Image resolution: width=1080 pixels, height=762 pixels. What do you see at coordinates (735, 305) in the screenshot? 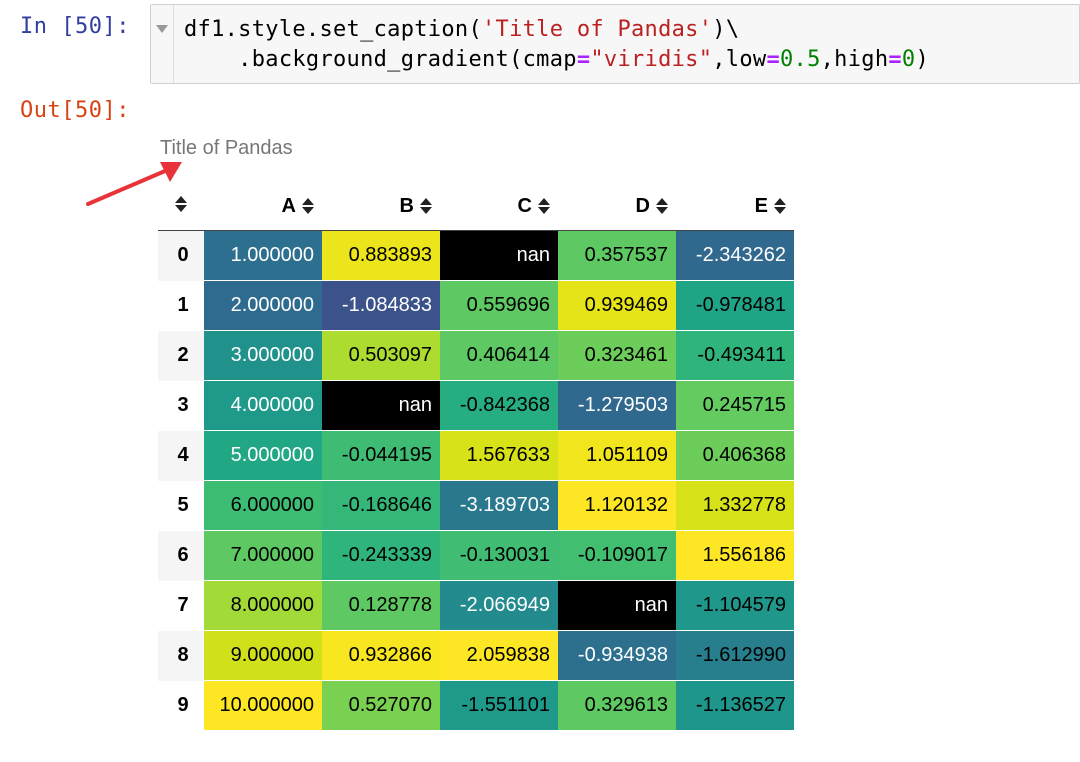
I see `data-cell: -0.978481` at bounding box center [735, 305].